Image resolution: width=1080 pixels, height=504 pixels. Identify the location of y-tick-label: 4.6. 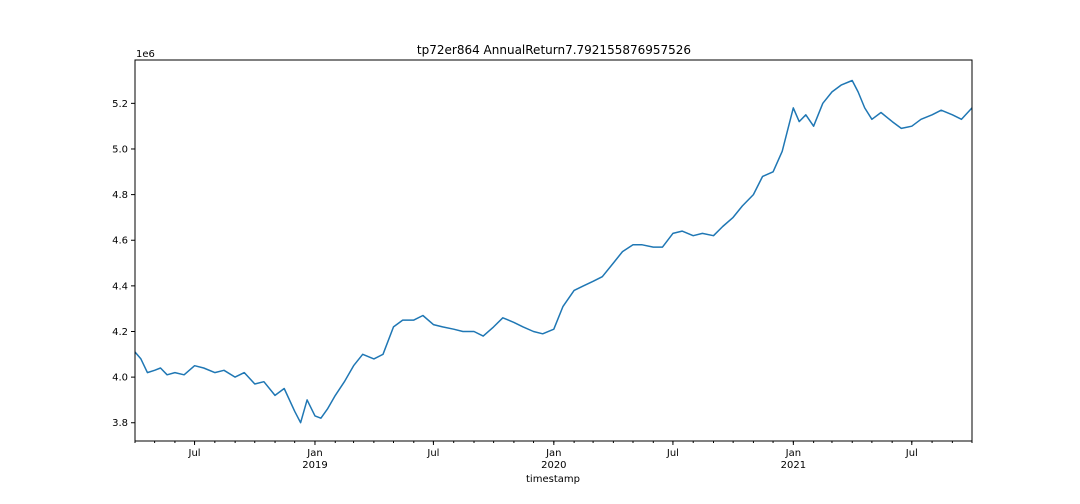
(120, 241).